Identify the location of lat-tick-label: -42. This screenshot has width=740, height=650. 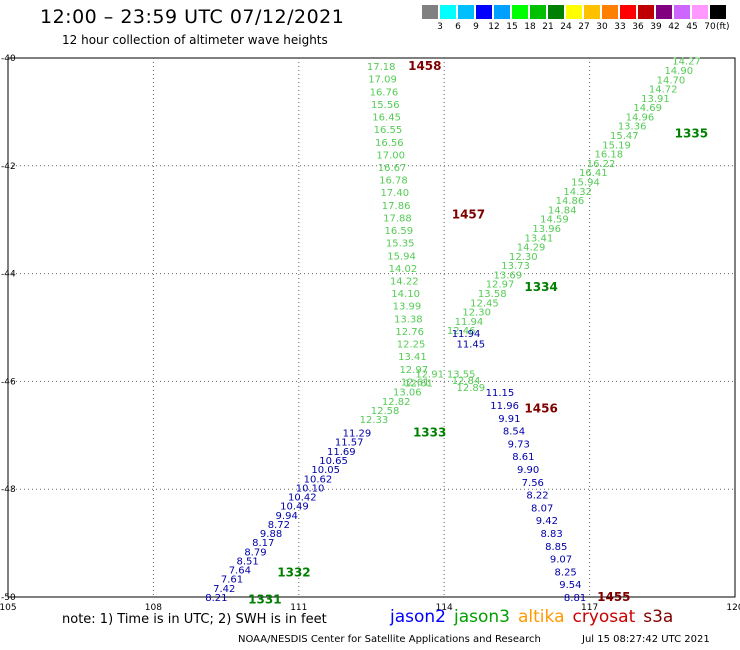
(8, 167).